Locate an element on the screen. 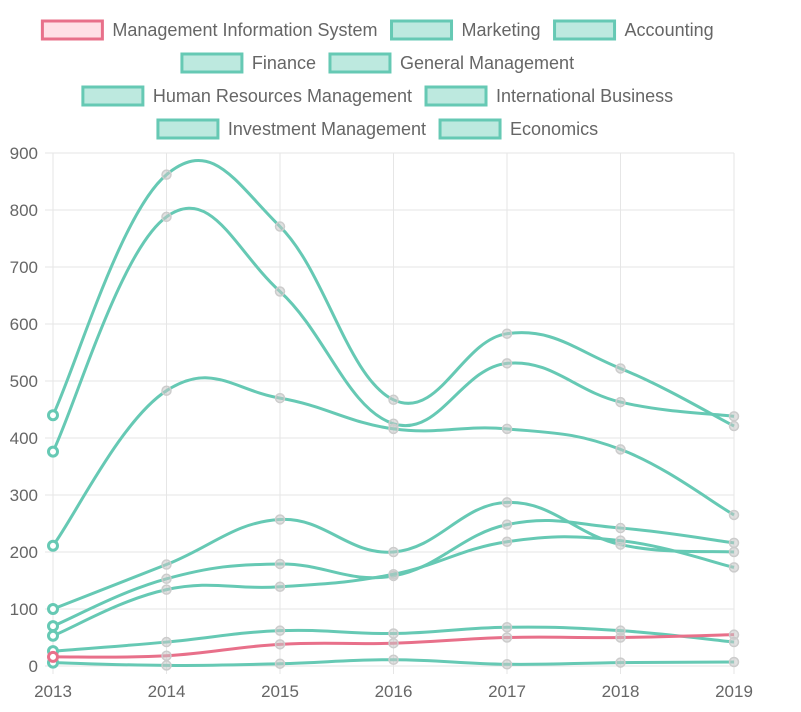 The image size is (801, 712). y-tick-label: 100 is located at coordinates (24, 609).